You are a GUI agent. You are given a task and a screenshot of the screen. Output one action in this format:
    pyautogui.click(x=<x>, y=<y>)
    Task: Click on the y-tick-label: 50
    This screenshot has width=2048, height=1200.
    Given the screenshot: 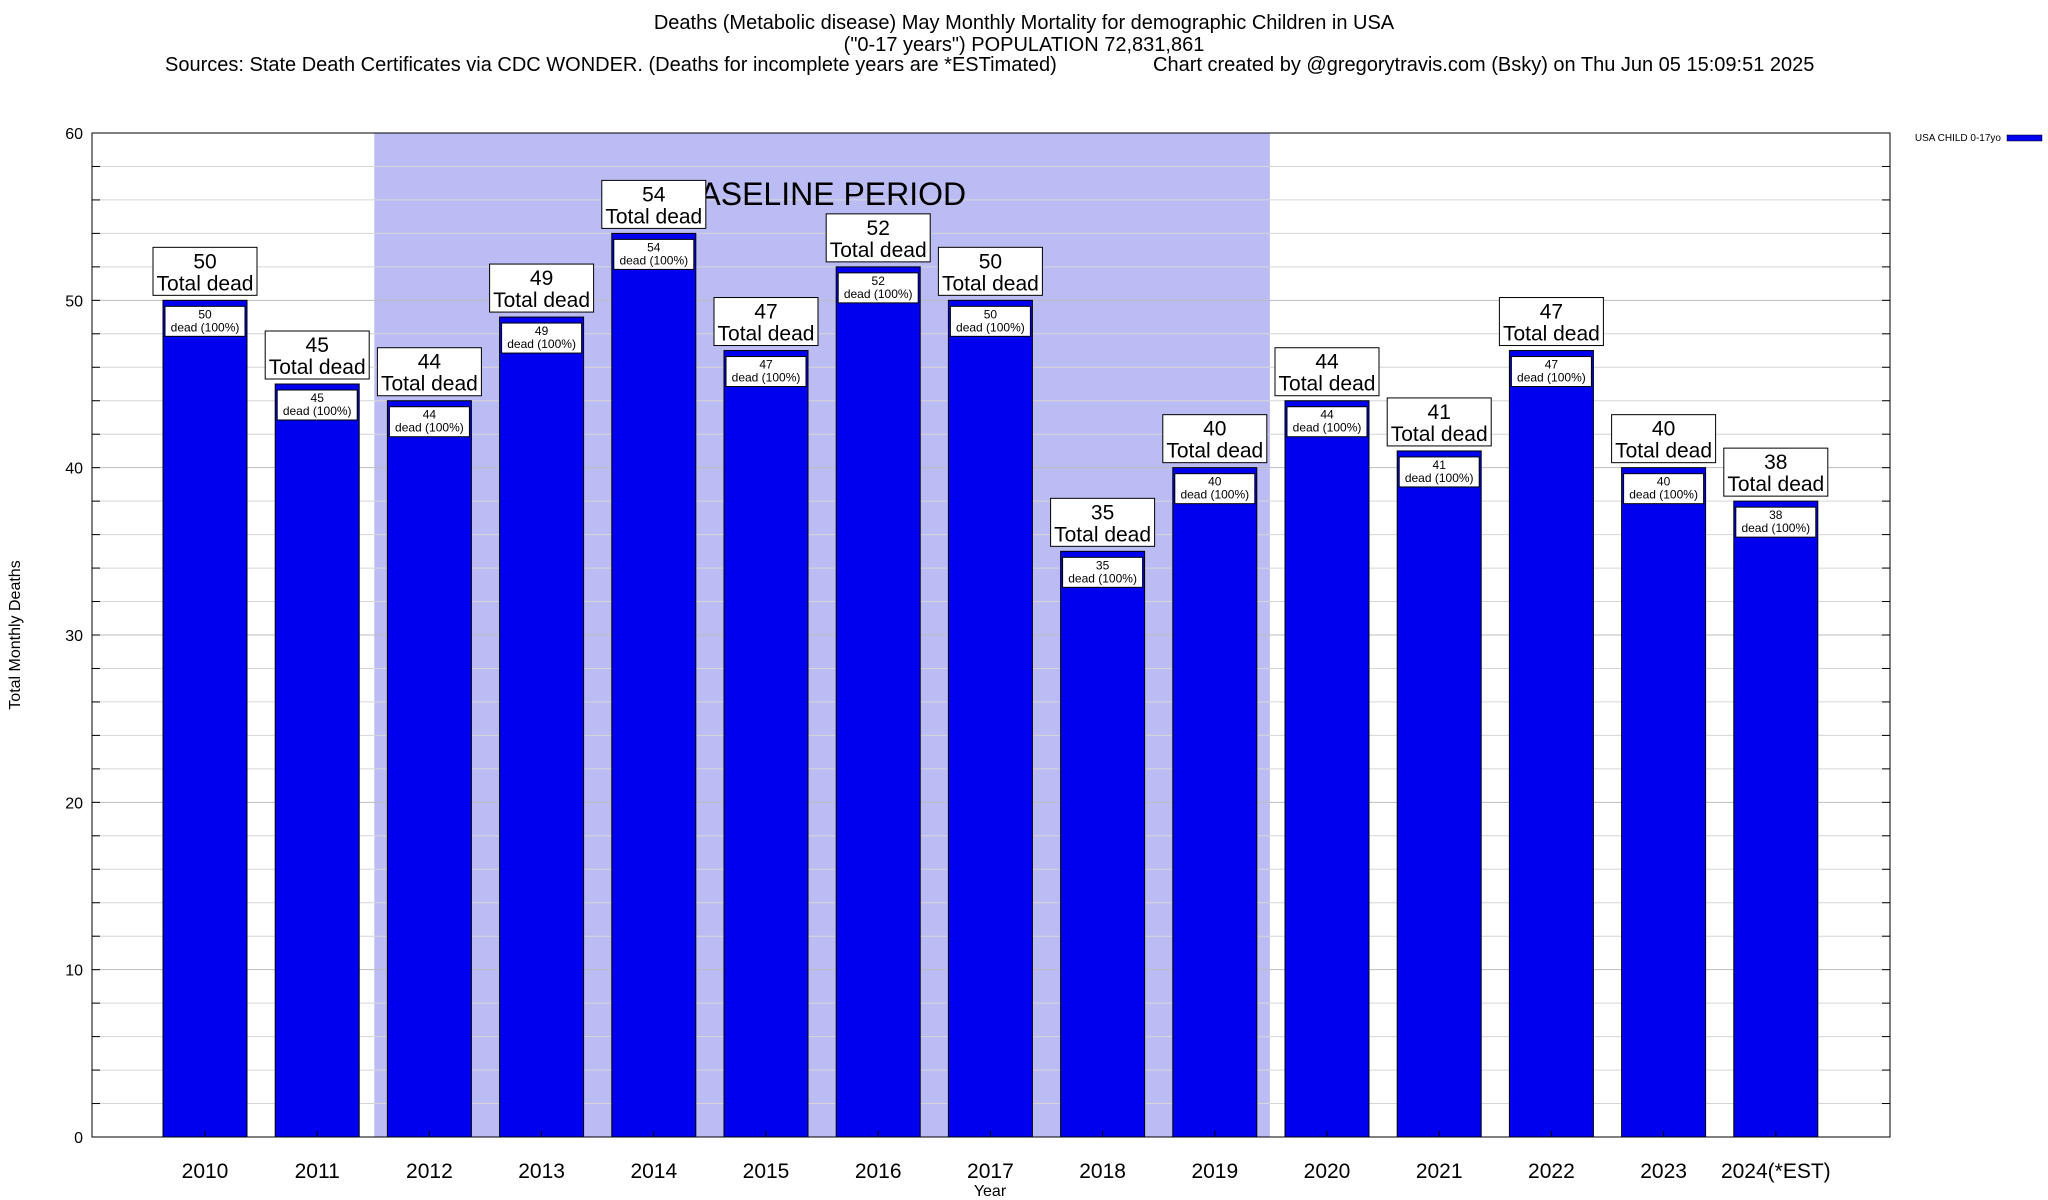 What is the action you would take?
    pyautogui.click(x=74, y=301)
    